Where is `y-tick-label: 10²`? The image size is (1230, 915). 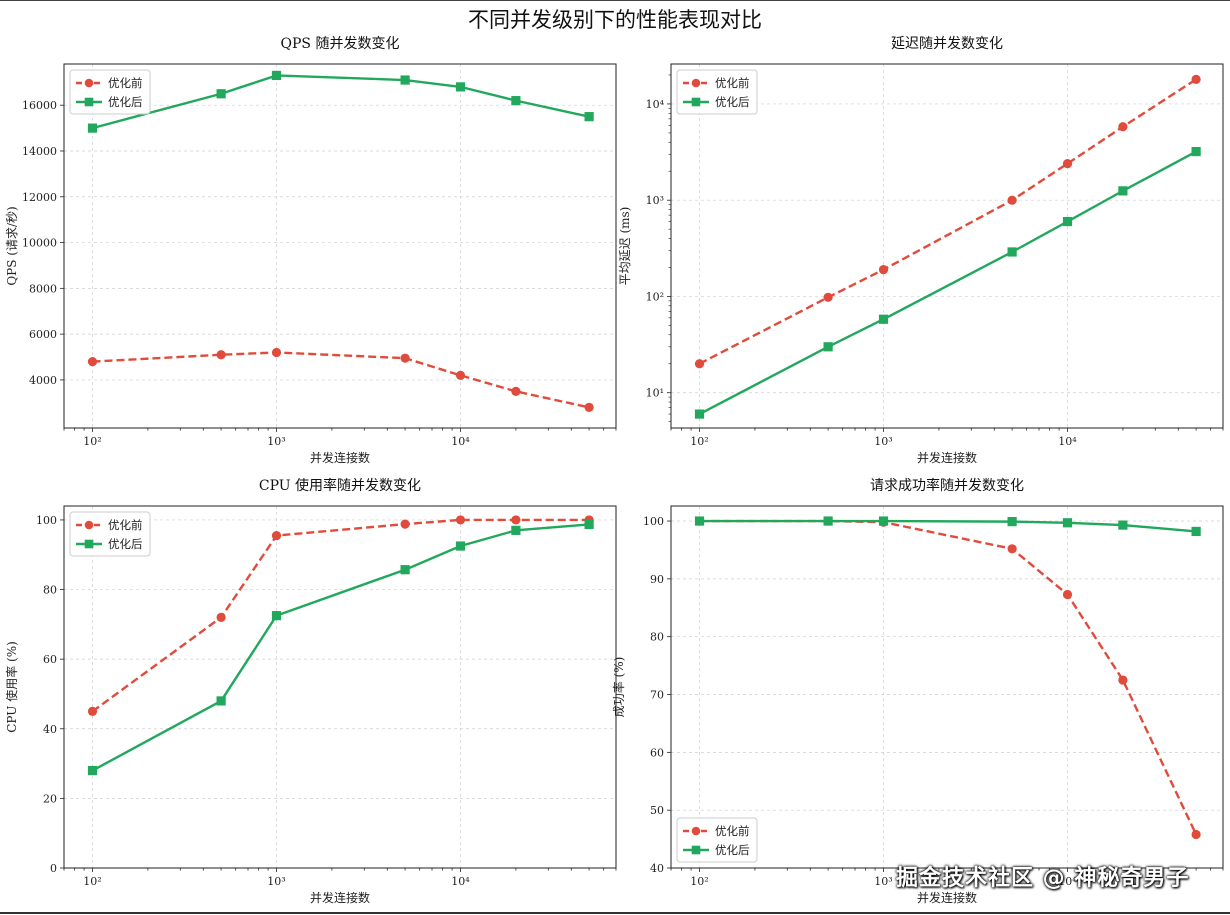 y-tick-label: 10² is located at coordinates (655, 296).